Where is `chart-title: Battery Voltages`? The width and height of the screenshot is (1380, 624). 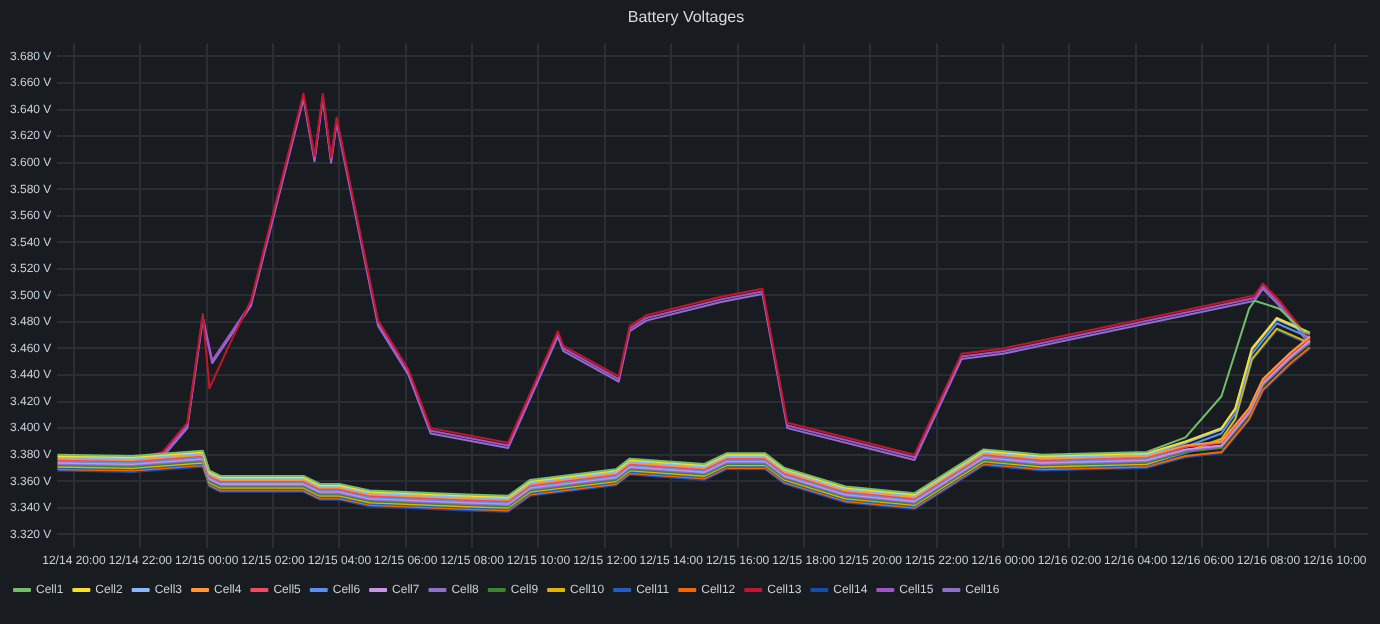
chart-title: Battery Voltages is located at coordinates (686, 17).